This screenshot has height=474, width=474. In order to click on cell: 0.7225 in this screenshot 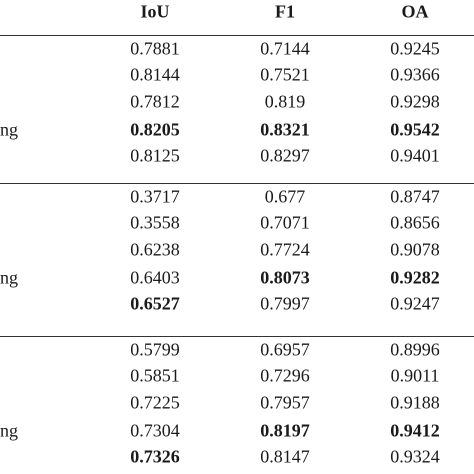, I will do `click(155, 402)`.